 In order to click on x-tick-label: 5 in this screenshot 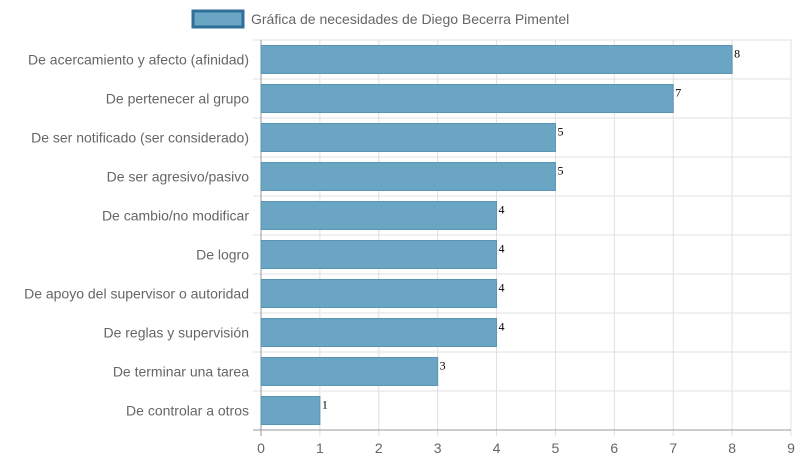, I will do `click(556, 448)`.